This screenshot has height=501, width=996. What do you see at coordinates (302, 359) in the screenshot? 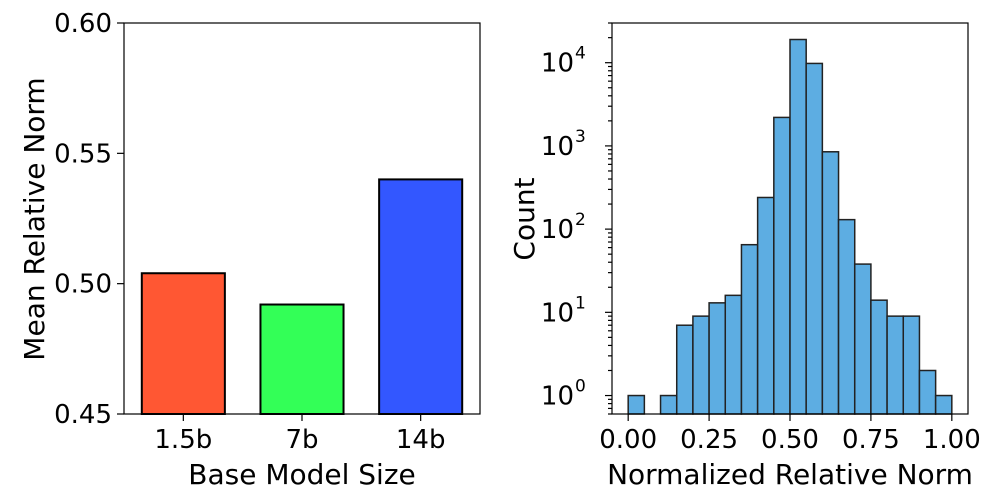
I see `bar-7b` at bounding box center [302, 359].